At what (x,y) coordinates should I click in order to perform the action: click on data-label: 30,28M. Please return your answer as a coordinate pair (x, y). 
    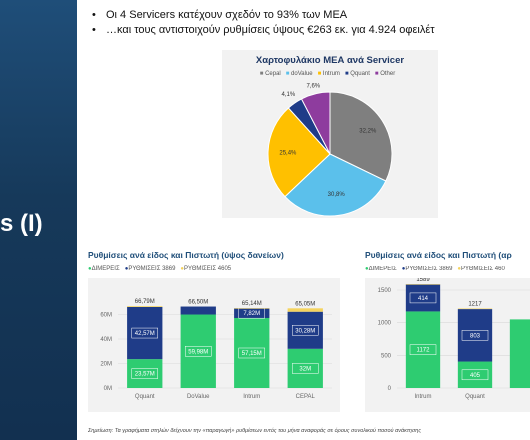
    Looking at the image, I should click on (305, 331).